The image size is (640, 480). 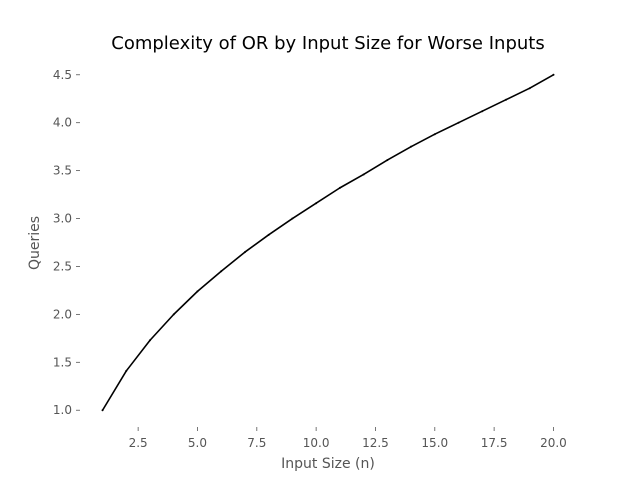 I want to click on y-tick-label: 3.5, so click(x=62, y=171).